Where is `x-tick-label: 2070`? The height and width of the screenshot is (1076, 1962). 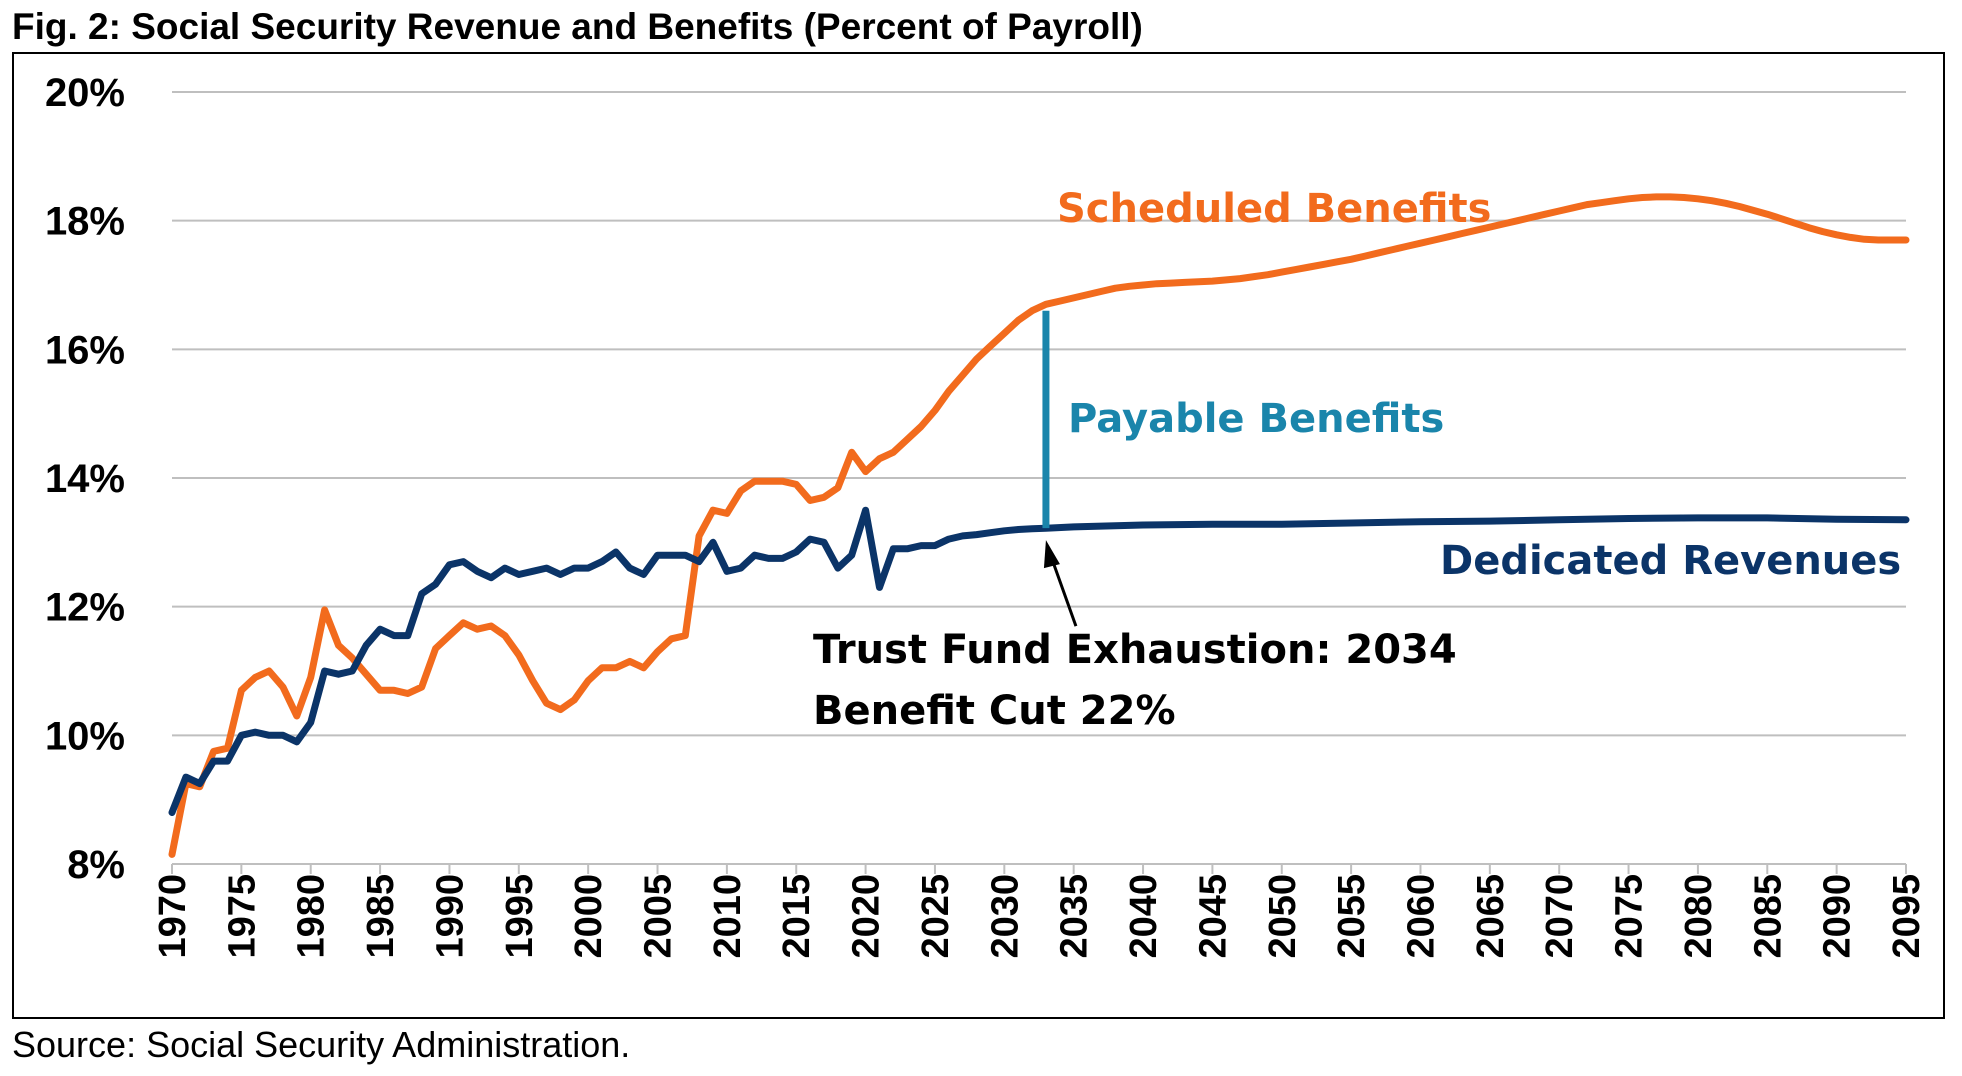 x-tick-label: 2070 is located at coordinates (1560, 916).